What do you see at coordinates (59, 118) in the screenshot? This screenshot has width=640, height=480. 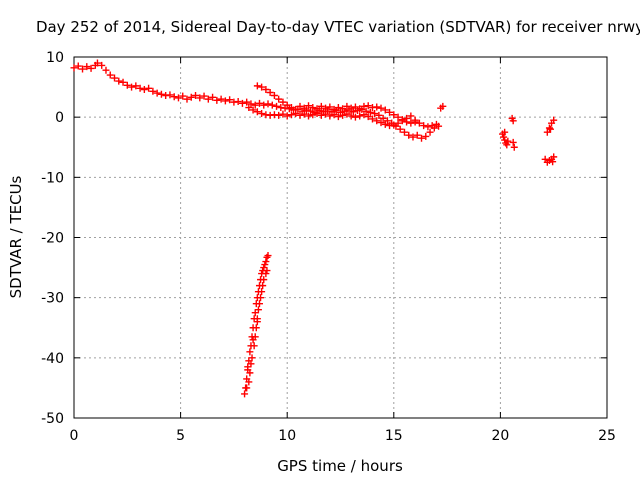 I see `y-tick-label: 0` at bounding box center [59, 118].